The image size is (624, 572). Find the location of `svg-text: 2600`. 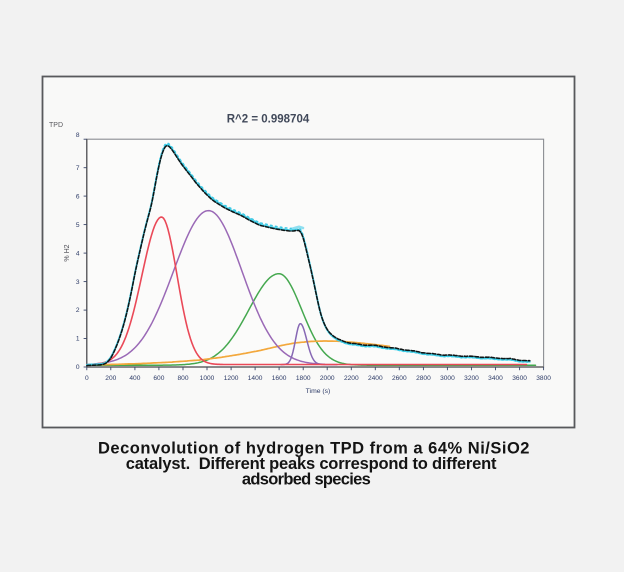

svg-text: 2600 is located at coordinates (399, 378).